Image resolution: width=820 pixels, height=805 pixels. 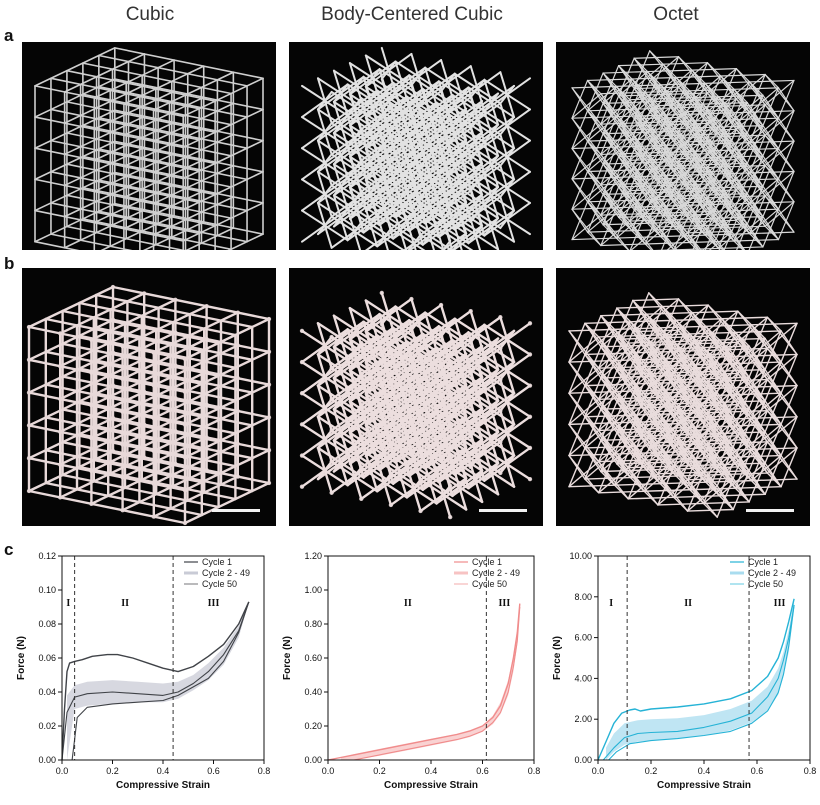 I want to click on y-tick-label: 10.00, so click(x=580, y=556).